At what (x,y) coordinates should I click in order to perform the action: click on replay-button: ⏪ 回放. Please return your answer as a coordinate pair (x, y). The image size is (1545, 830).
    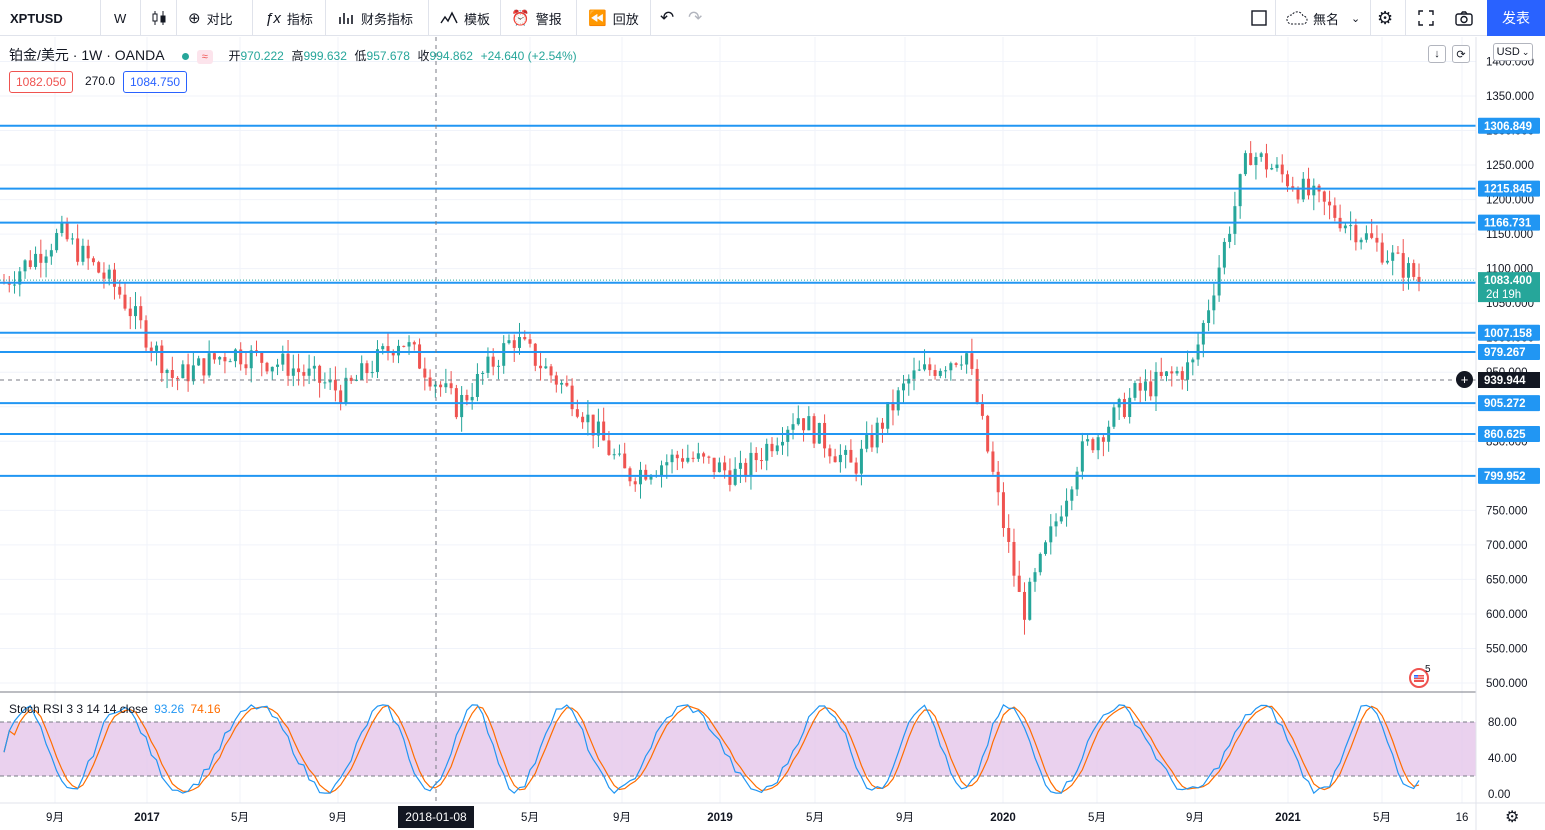
    Looking at the image, I should click on (613, 18).